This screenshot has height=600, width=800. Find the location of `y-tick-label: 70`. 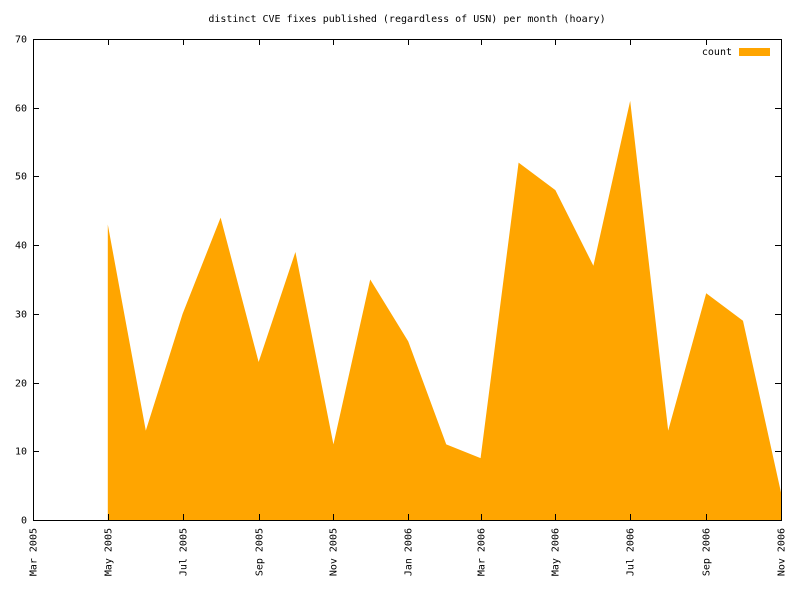

y-tick-label: 70 is located at coordinates (21, 40).